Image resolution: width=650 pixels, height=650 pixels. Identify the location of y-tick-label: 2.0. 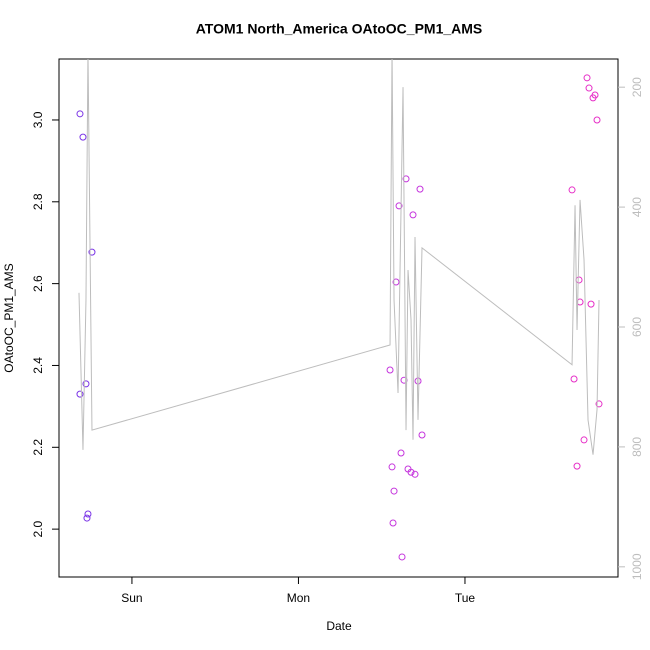
(38, 528).